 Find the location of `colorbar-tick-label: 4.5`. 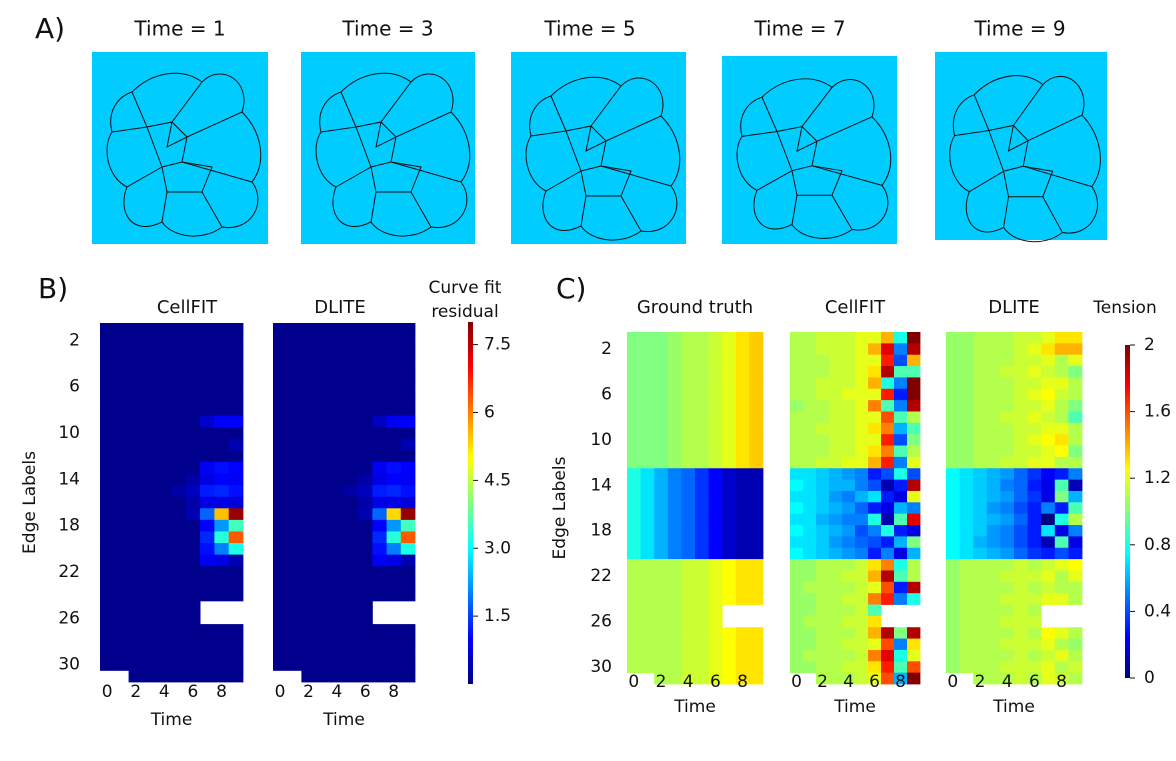

colorbar-tick-label: 4.5 is located at coordinates (497, 480).